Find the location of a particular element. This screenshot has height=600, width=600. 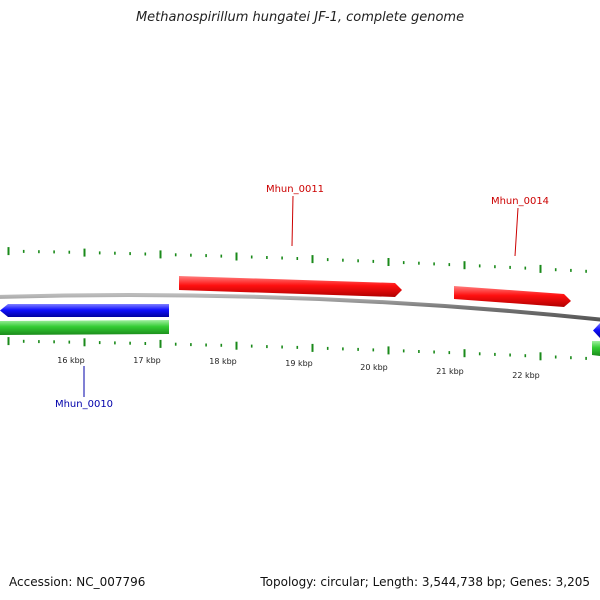

feature-track-right is located at coordinates (596, 348).